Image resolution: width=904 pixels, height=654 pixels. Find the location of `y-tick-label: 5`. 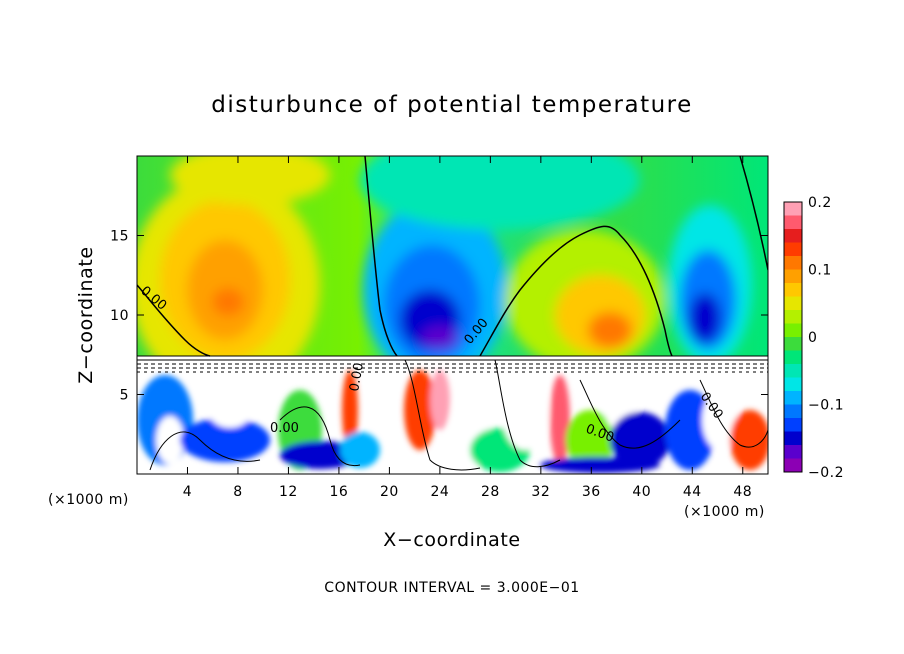

y-tick-label: 5 is located at coordinates (124, 396).